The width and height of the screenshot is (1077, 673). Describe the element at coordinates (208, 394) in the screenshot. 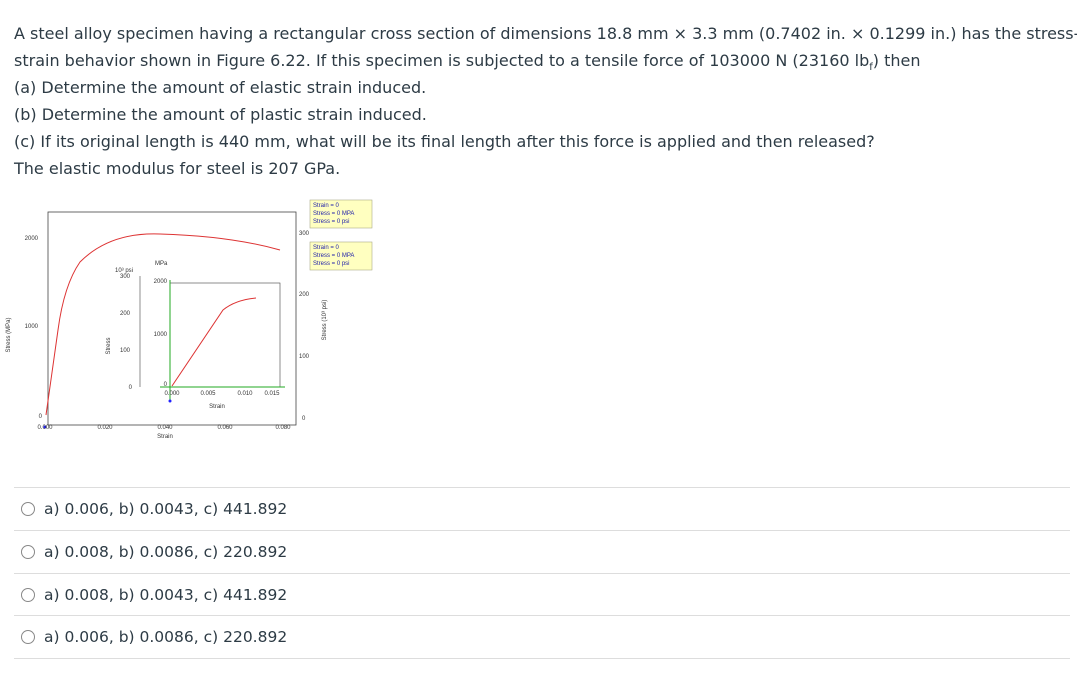

I see `tick-label: 0.005` at that location.